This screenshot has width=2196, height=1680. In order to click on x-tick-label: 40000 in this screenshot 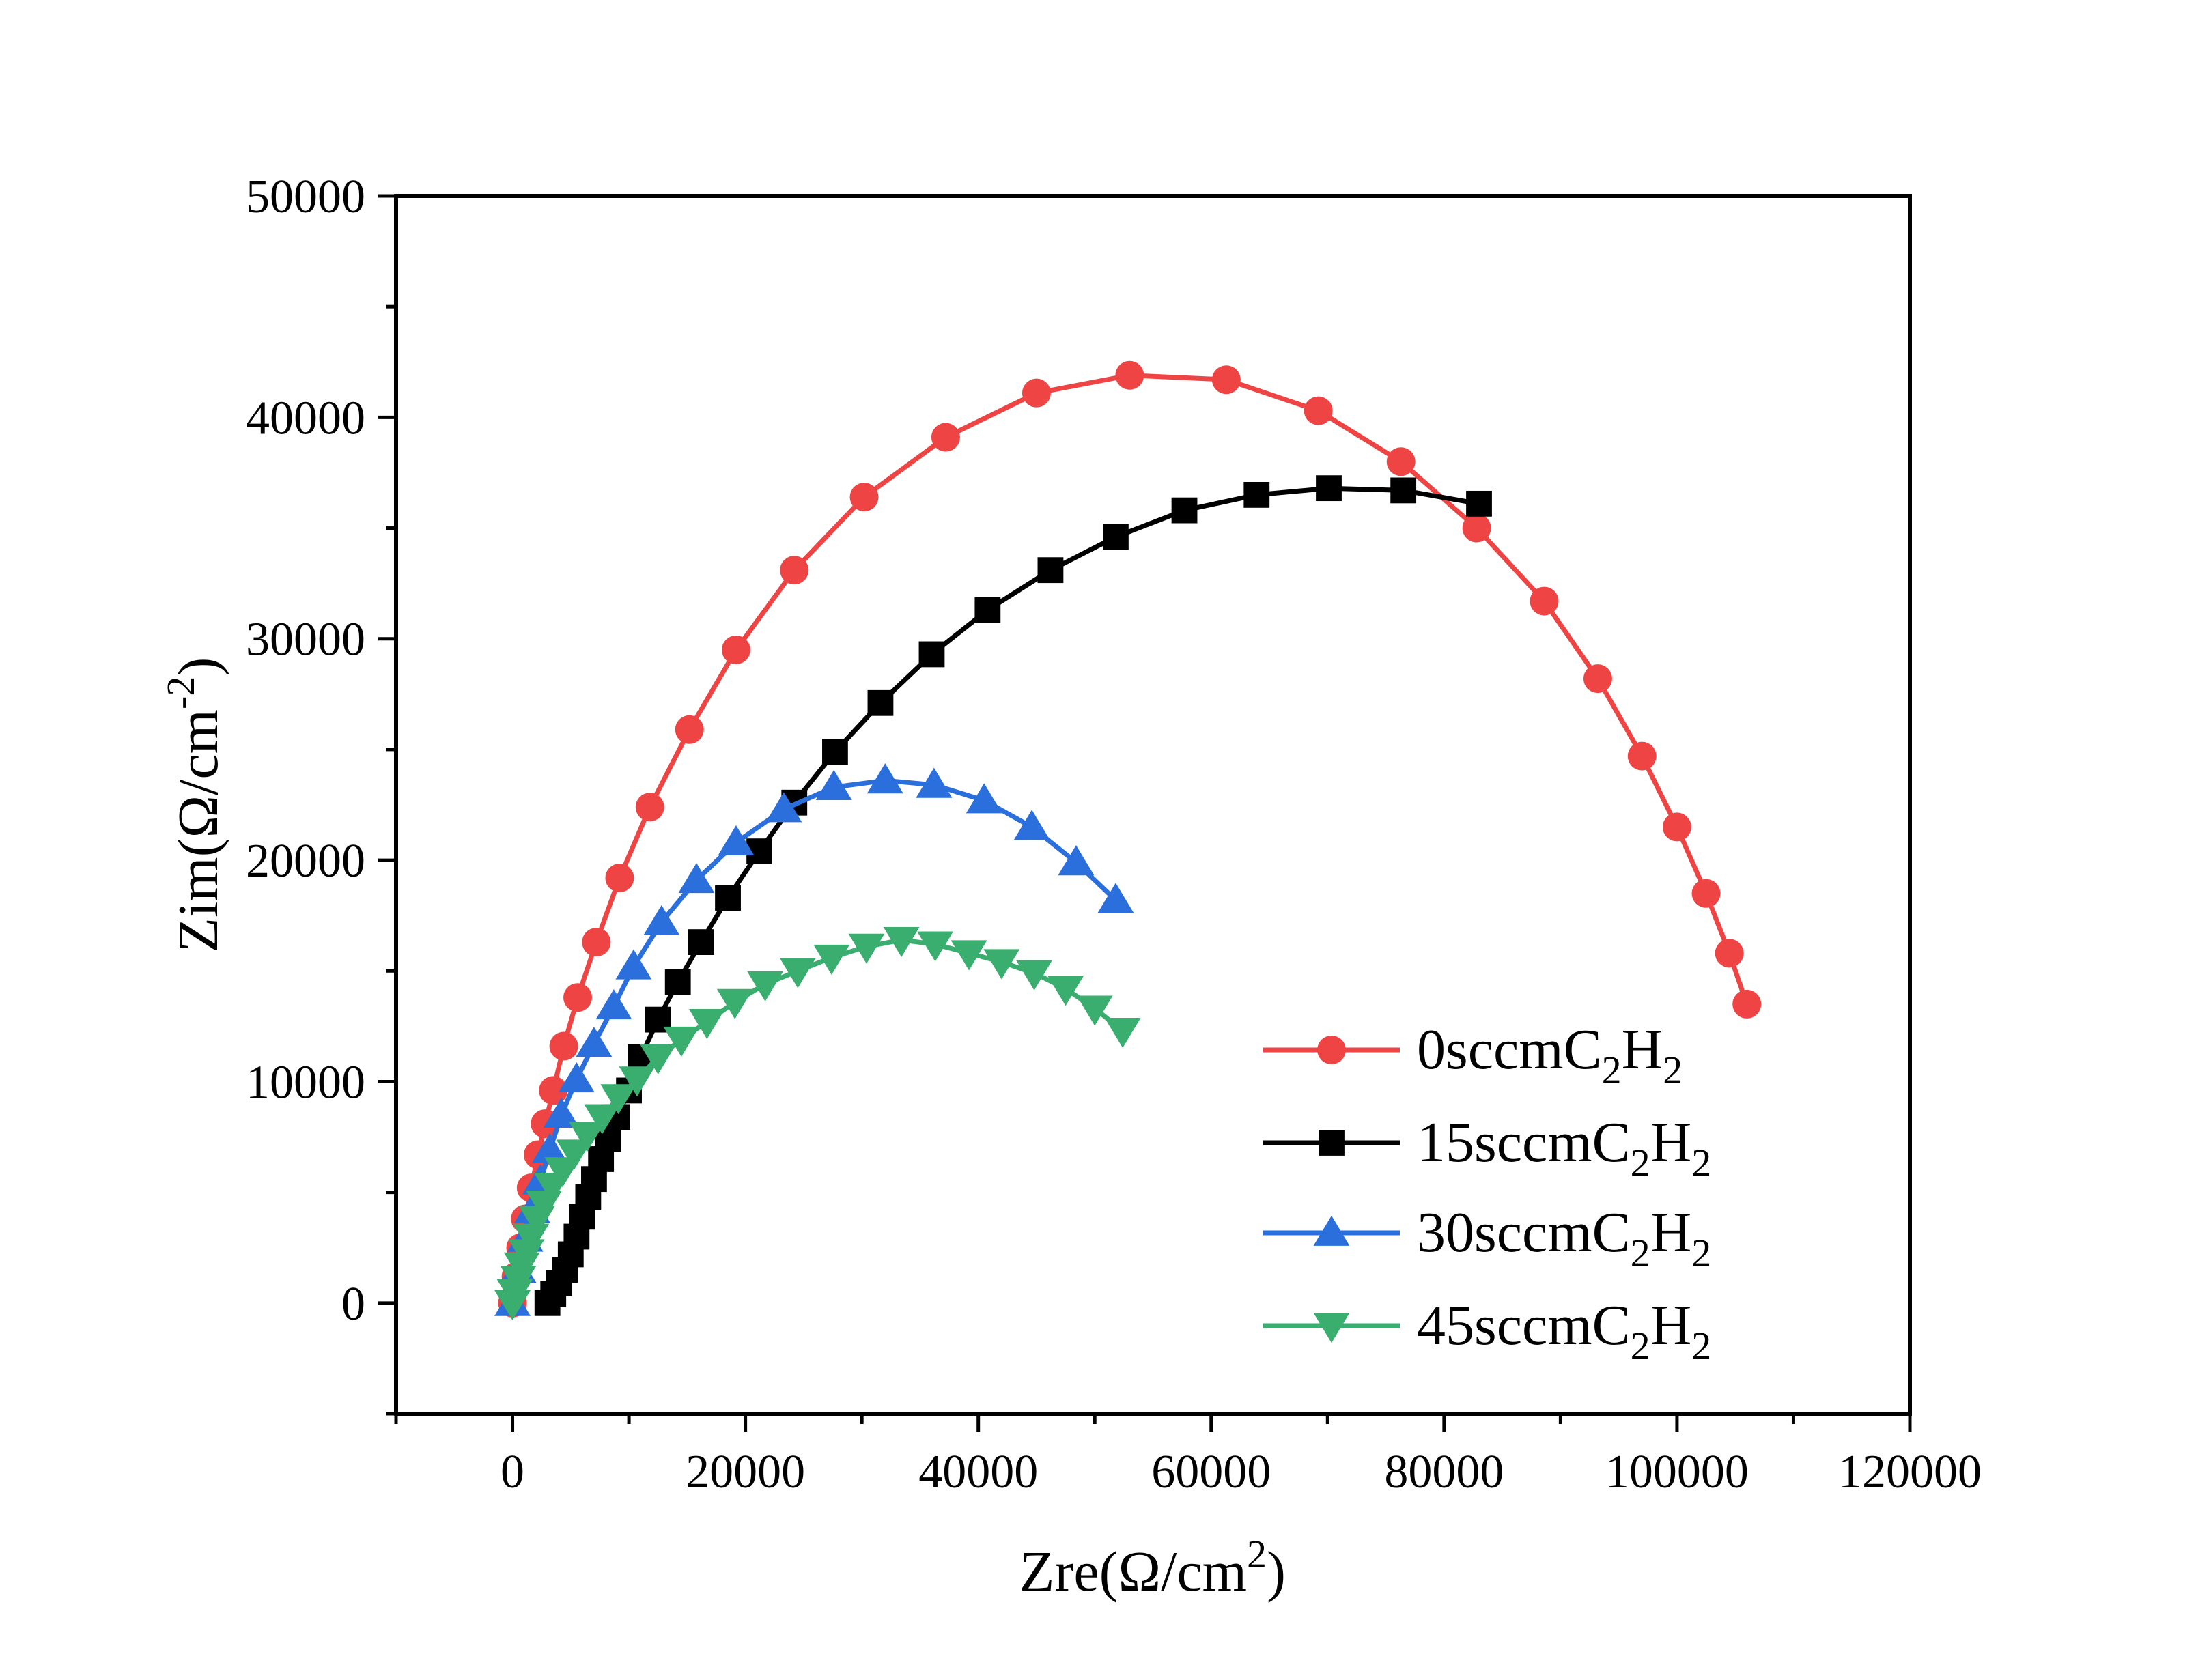, I will do `click(978, 1472)`.